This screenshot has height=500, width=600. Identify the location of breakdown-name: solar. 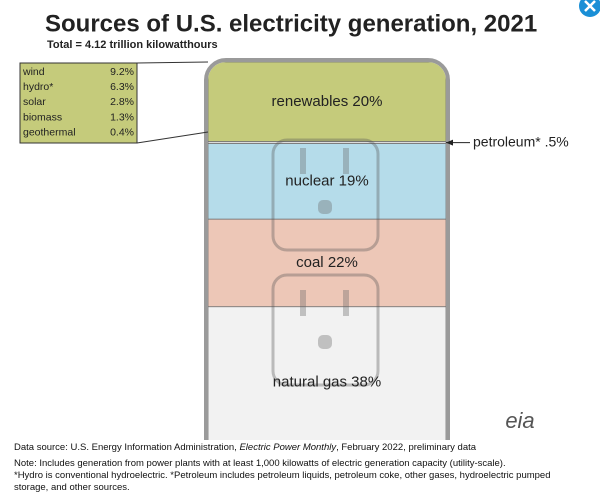
(34, 102).